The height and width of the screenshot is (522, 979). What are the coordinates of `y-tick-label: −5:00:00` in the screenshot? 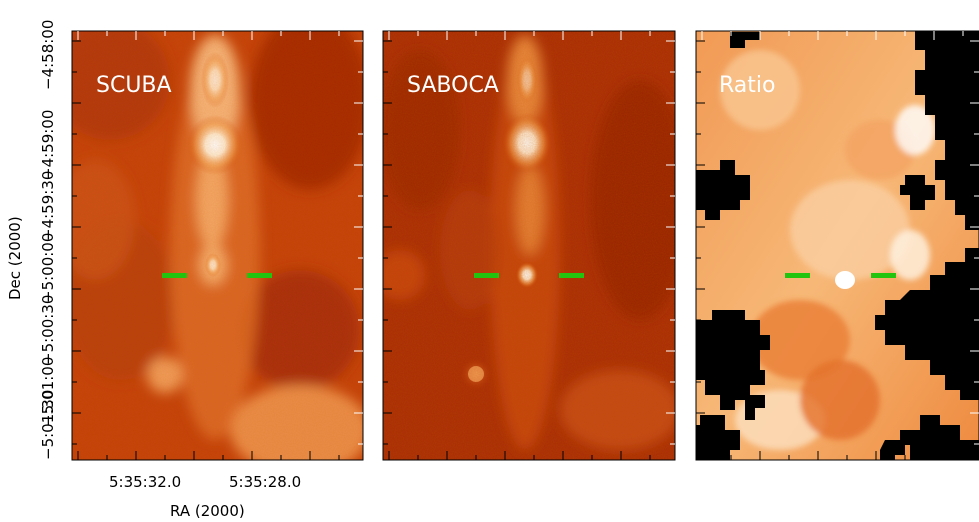 It's located at (48, 268).